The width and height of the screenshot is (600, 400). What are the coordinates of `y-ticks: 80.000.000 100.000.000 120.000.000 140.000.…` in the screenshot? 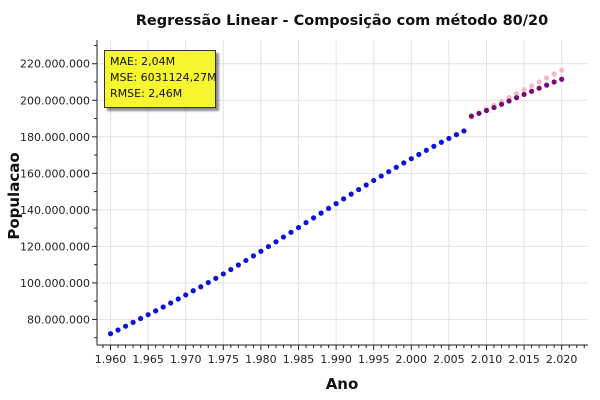 It's located at (58, 191).